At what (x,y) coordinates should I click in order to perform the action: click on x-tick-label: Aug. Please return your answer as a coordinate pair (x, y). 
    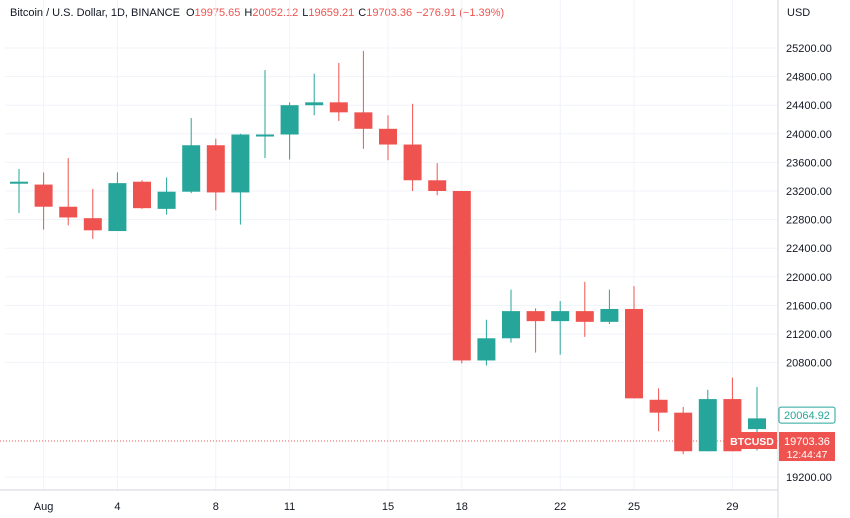
    Looking at the image, I should click on (44, 507).